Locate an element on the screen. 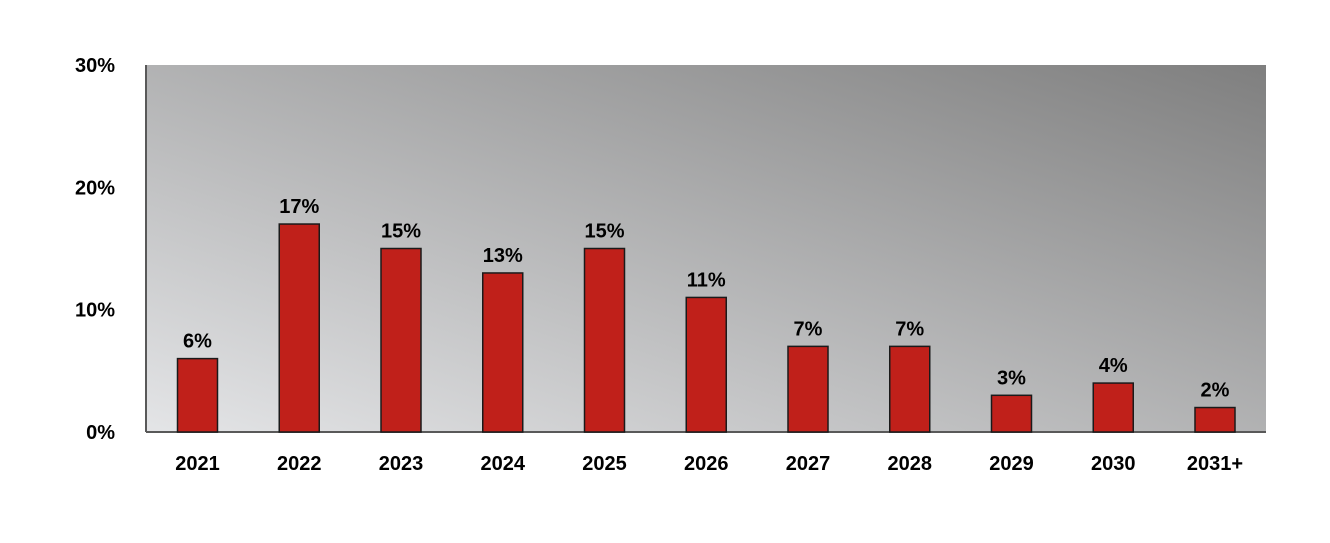  y-tick-label: 20% is located at coordinates (95, 188).